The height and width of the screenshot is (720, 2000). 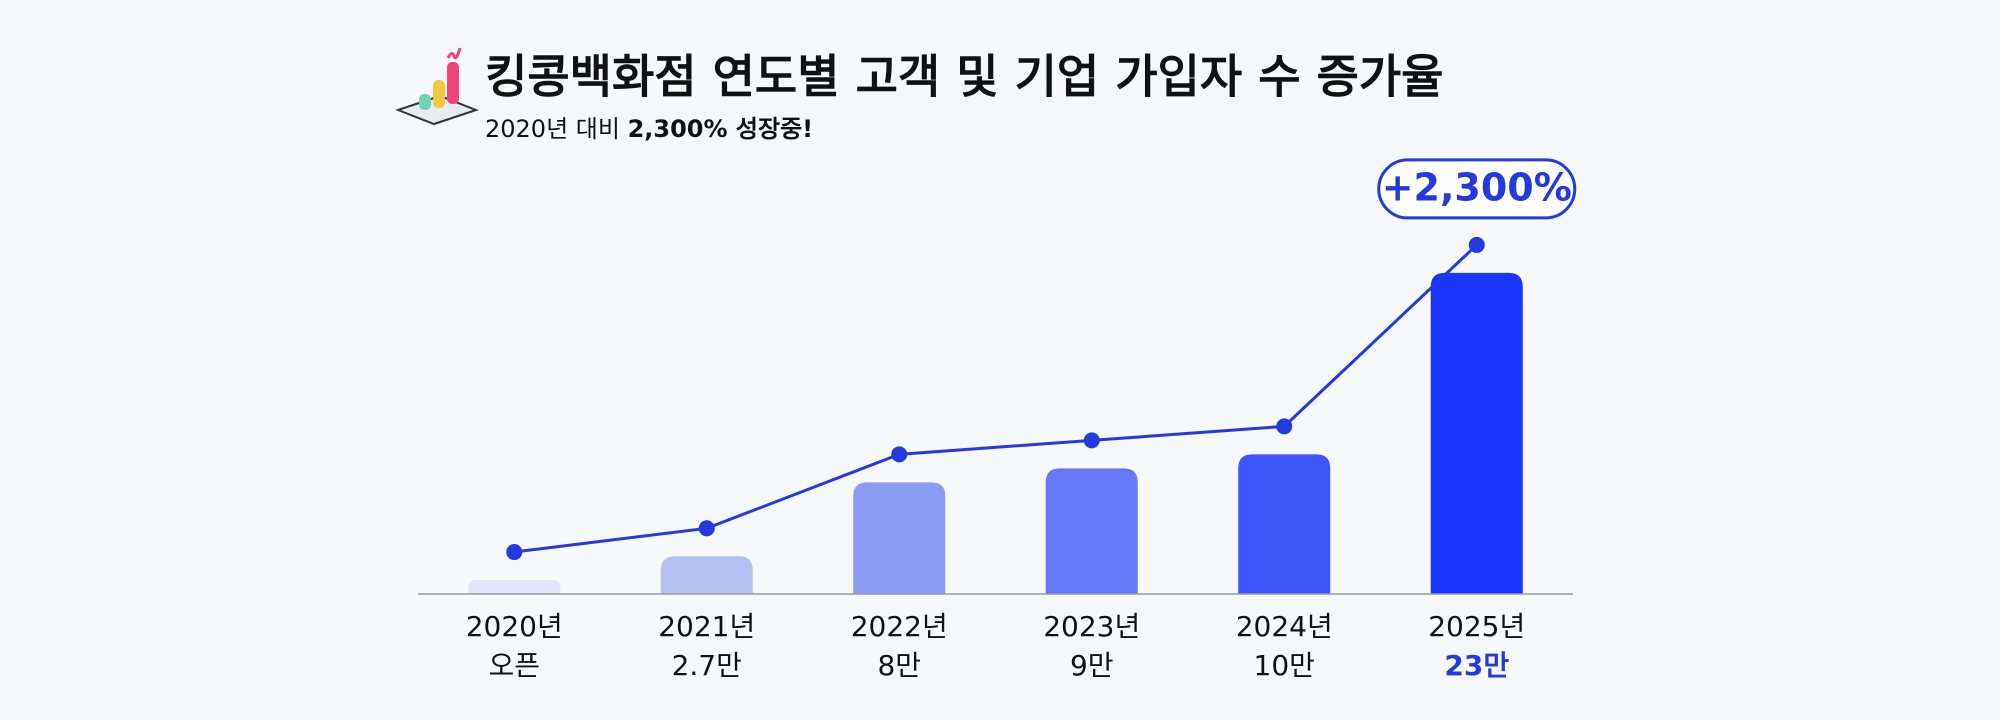 What do you see at coordinates (1092, 665) in the screenshot?
I see `value-label: 9만` at bounding box center [1092, 665].